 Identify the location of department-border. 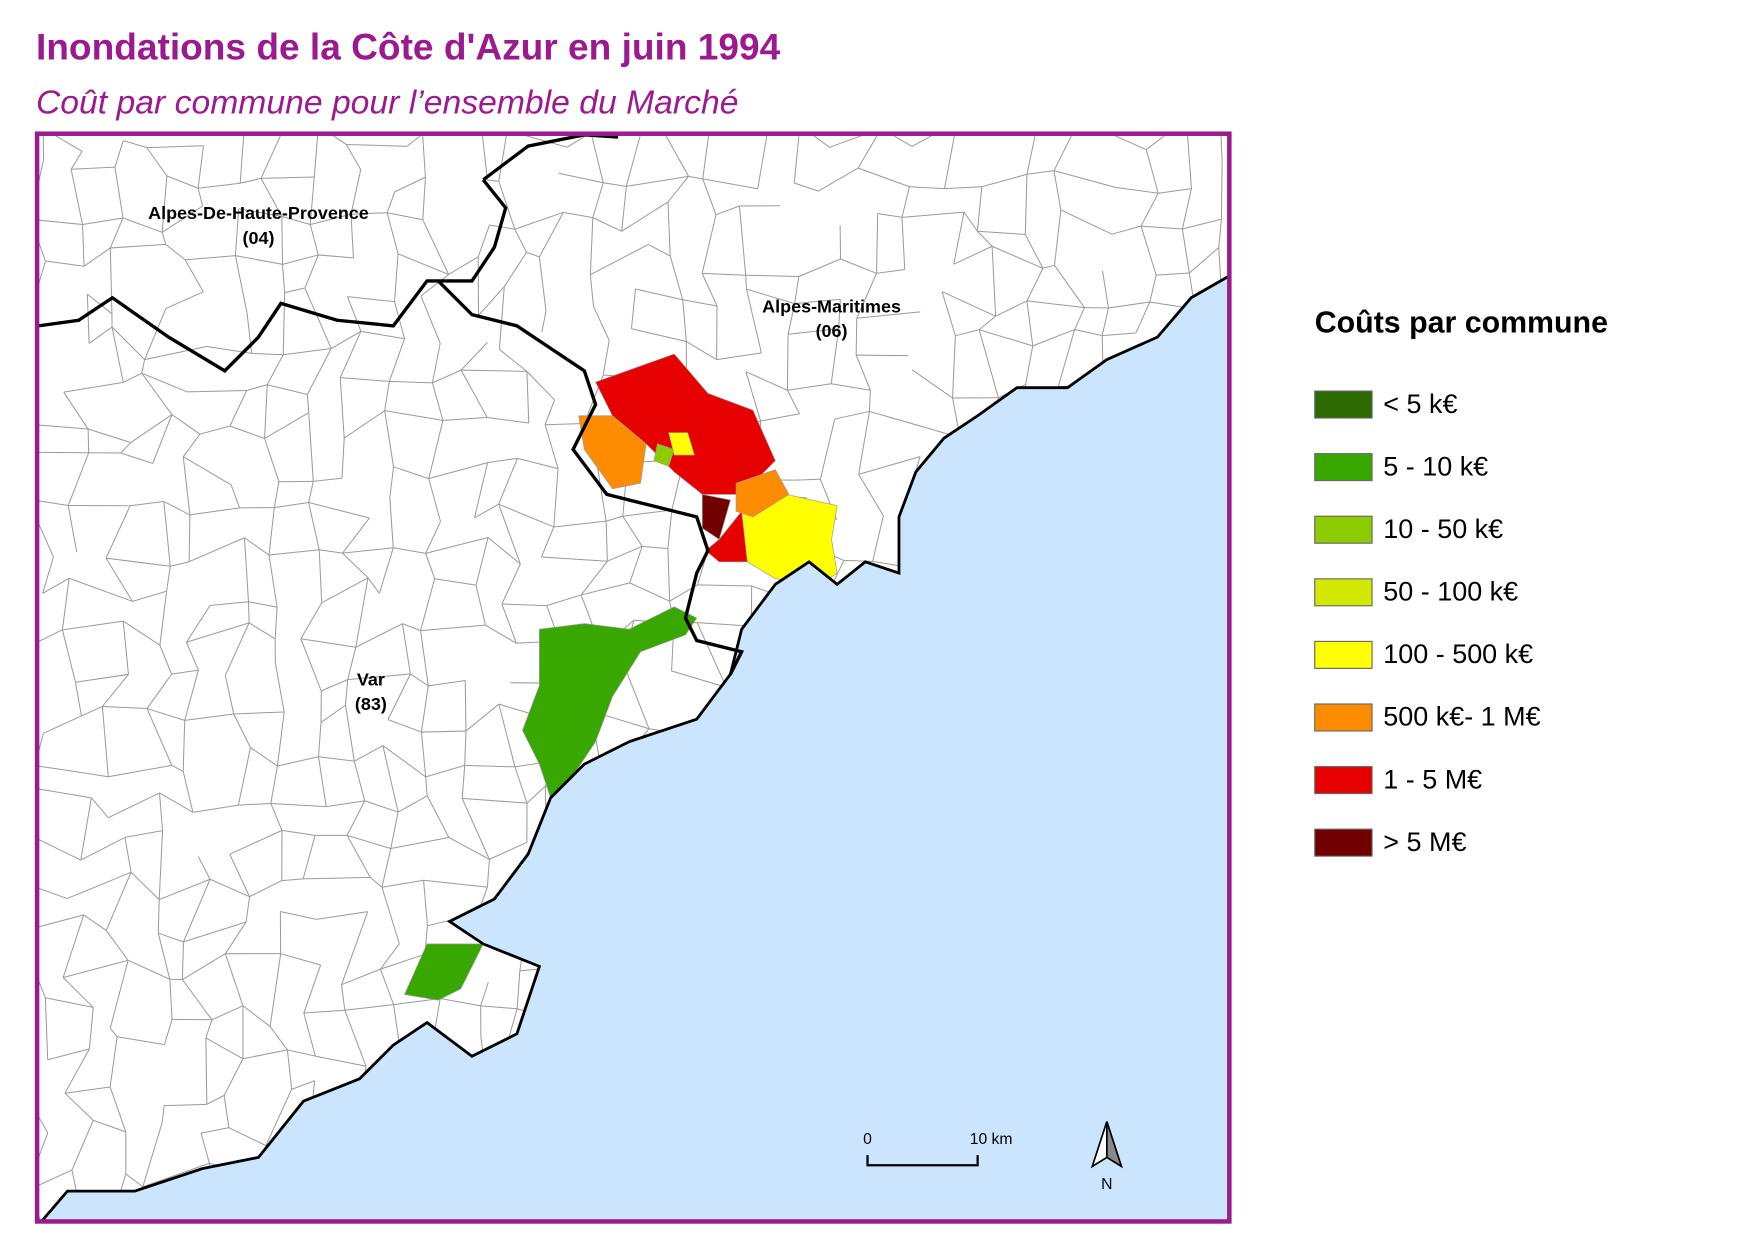
(591, 477).